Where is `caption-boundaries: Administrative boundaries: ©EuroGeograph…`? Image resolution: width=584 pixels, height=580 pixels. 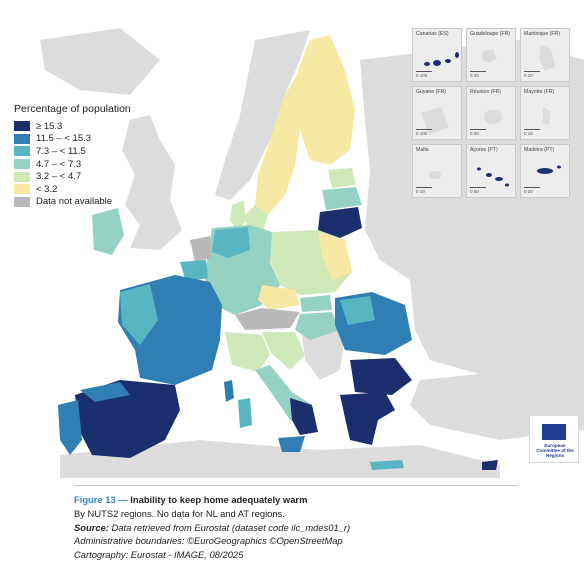
caption-boundaries: Administrative boundaries: ©EuroGeograph… is located at coordinates (208, 541).